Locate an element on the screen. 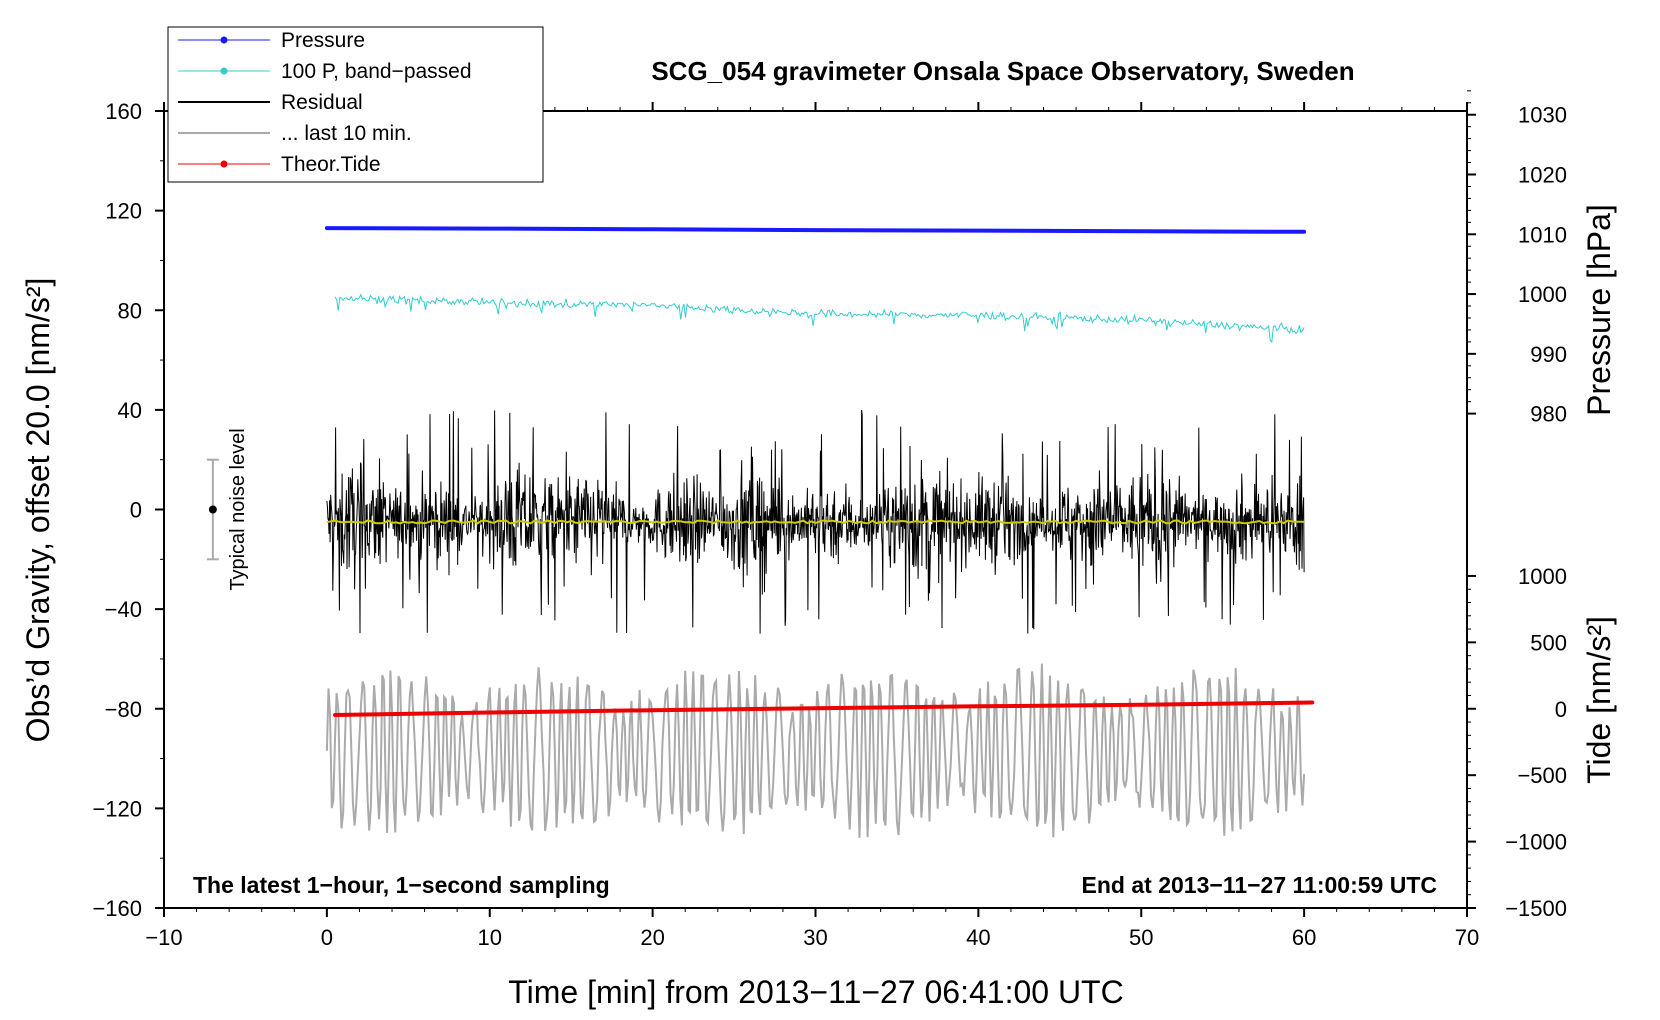 This screenshot has width=1660, height=1020. legend-label: 100 P, band−passed is located at coordinates (376, 71).